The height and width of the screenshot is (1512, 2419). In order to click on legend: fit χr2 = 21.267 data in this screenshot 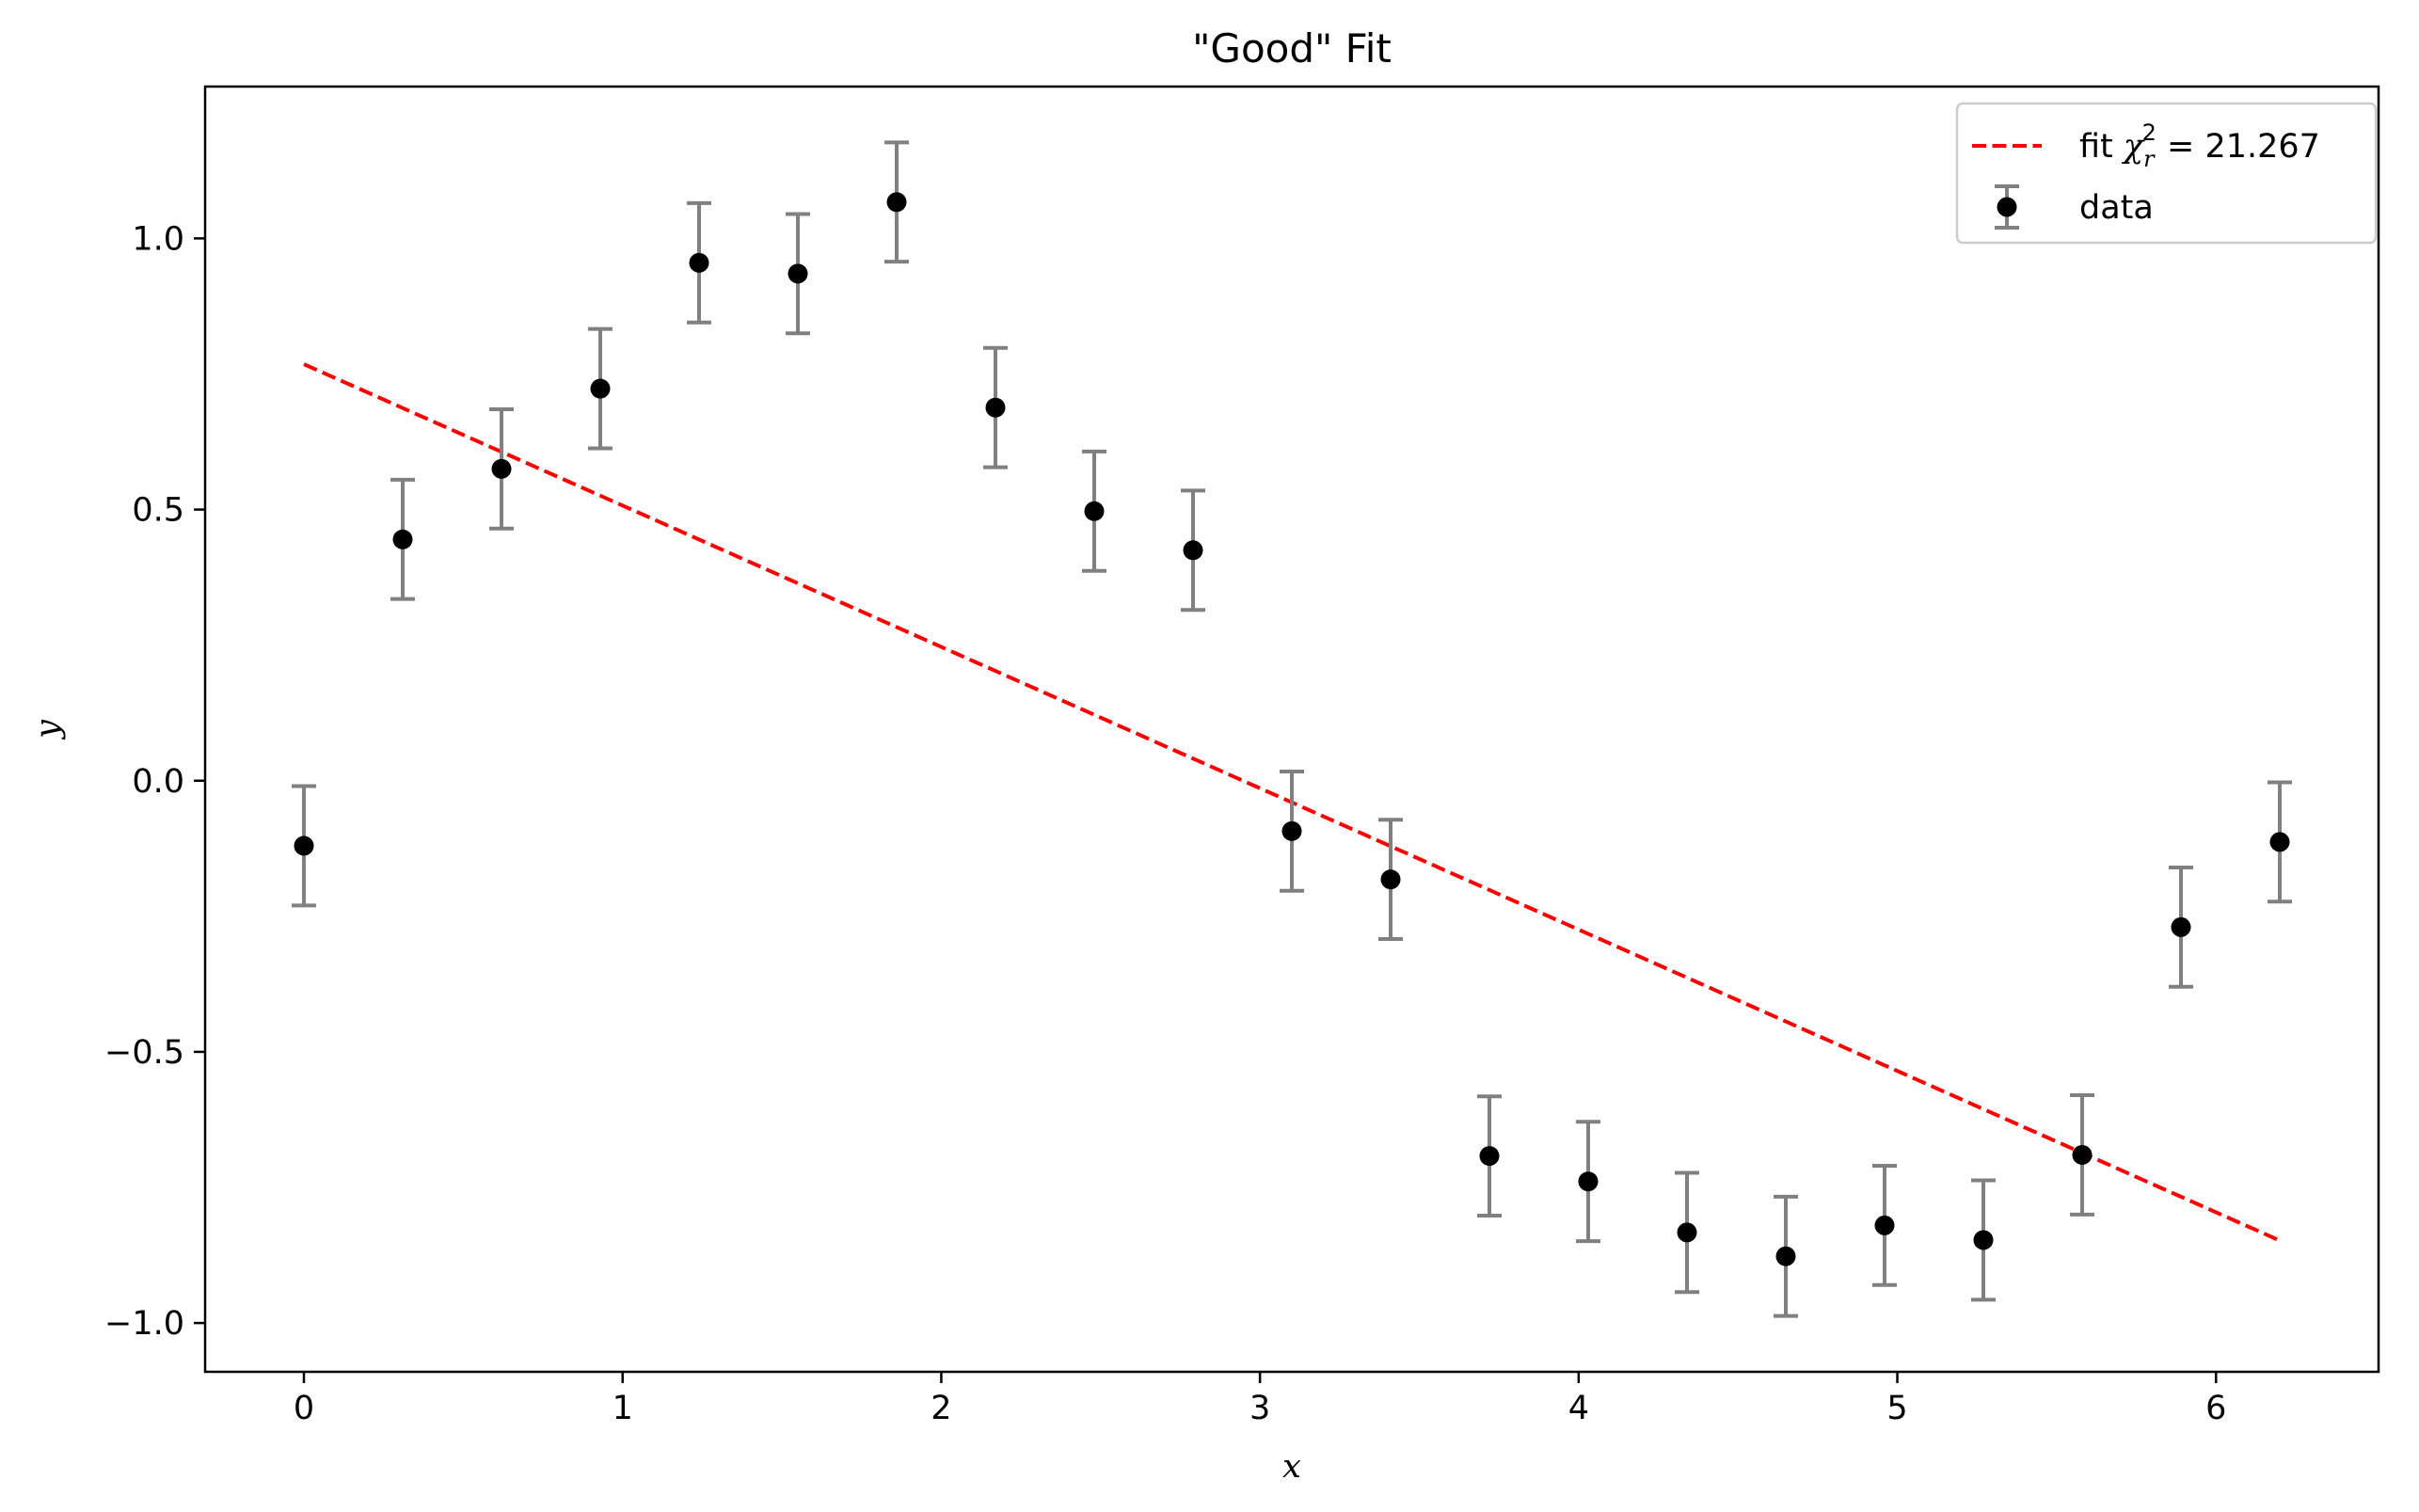, I will do `click(2166, 174)`.